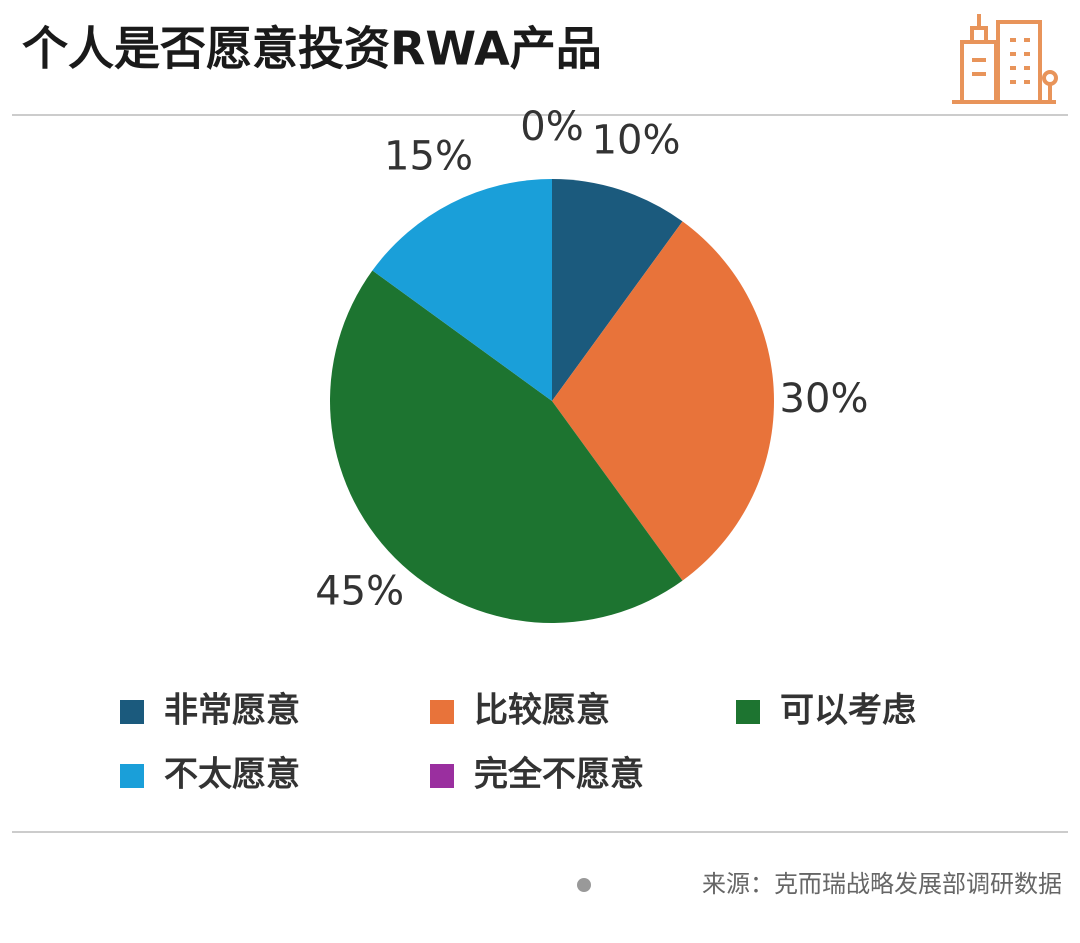  I want to click on data-label: 45%, so click(359, 591).